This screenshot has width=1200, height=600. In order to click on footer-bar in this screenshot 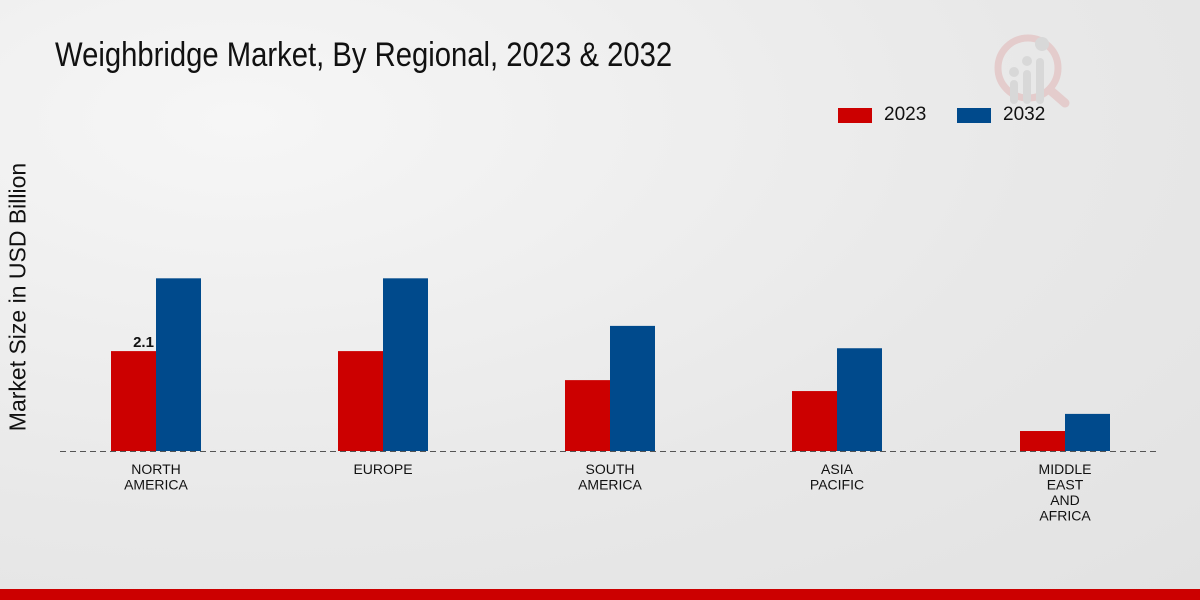, I will do `click(600, 594)`.